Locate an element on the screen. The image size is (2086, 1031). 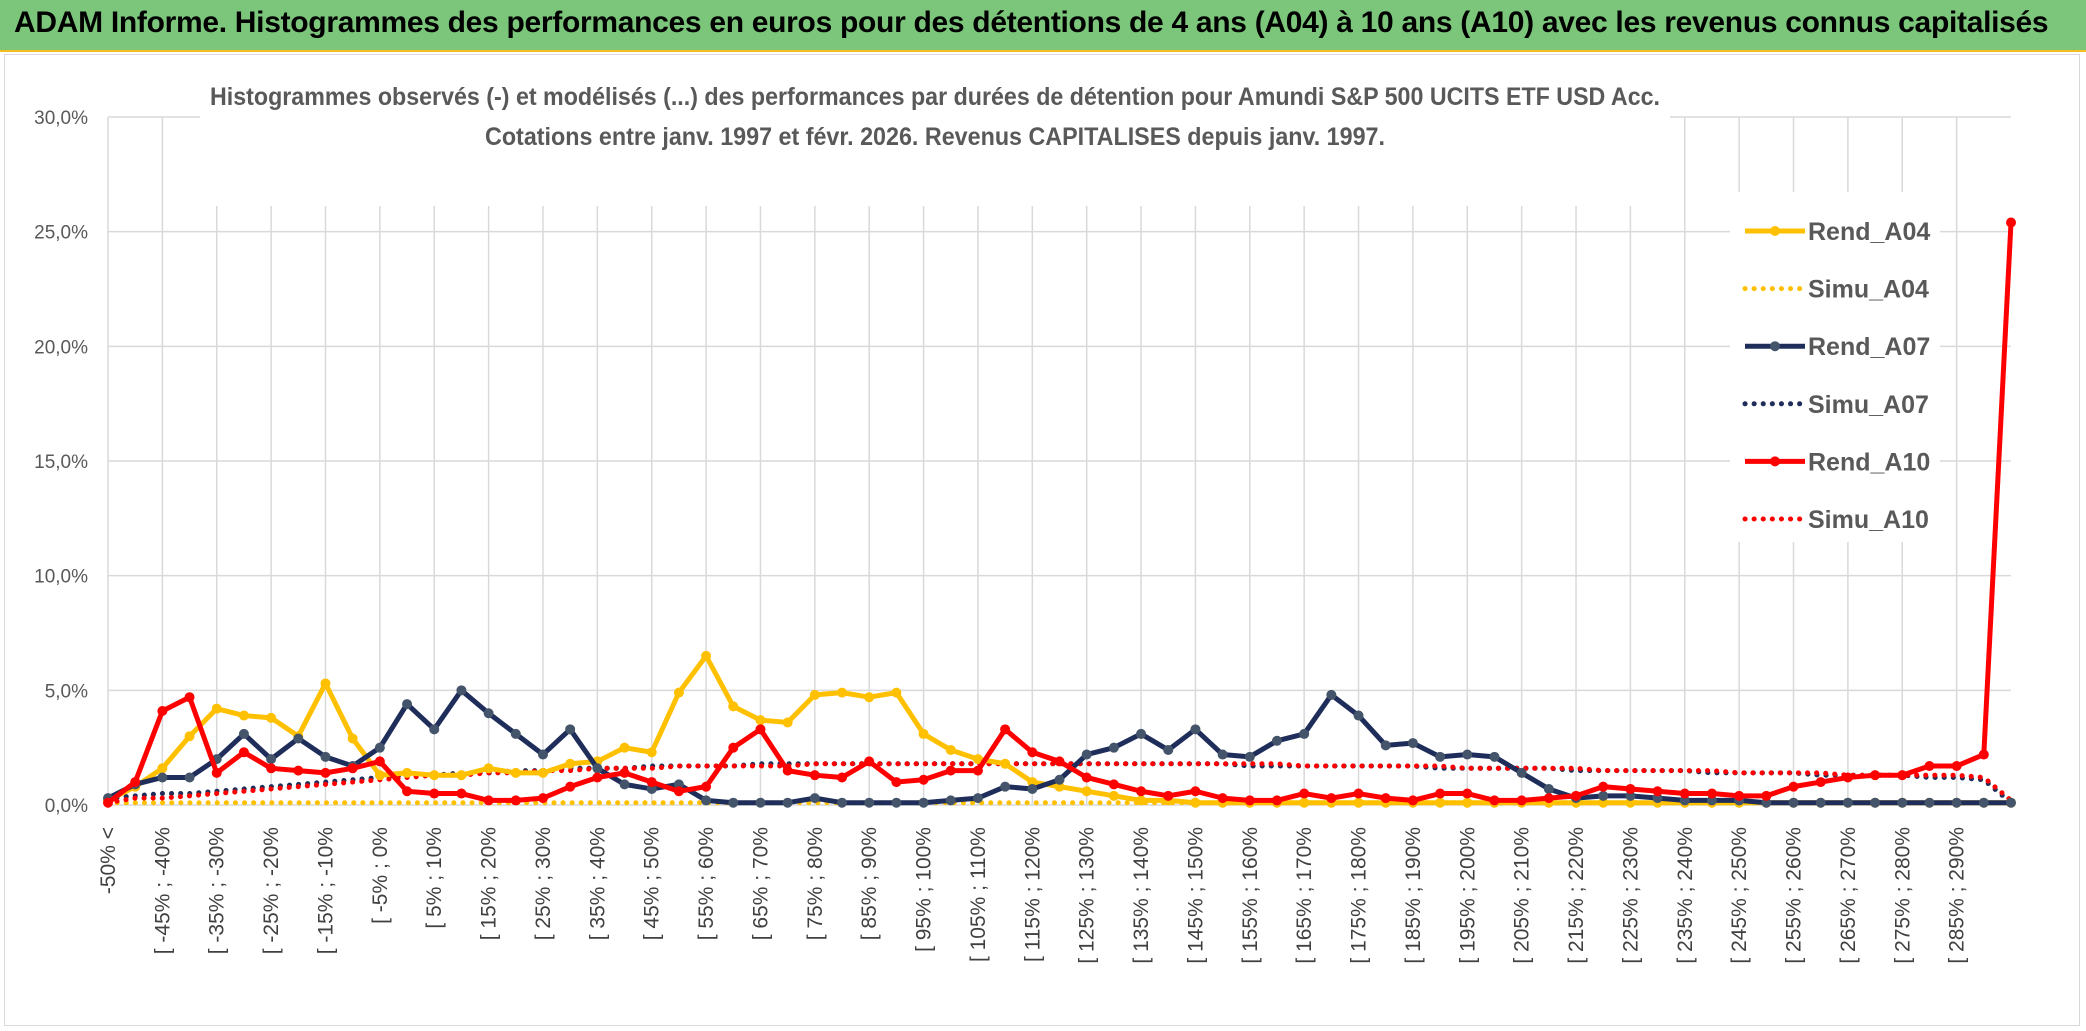
x-tick-label: [ 135% ; 140% is located at coordinates (1141, 895).